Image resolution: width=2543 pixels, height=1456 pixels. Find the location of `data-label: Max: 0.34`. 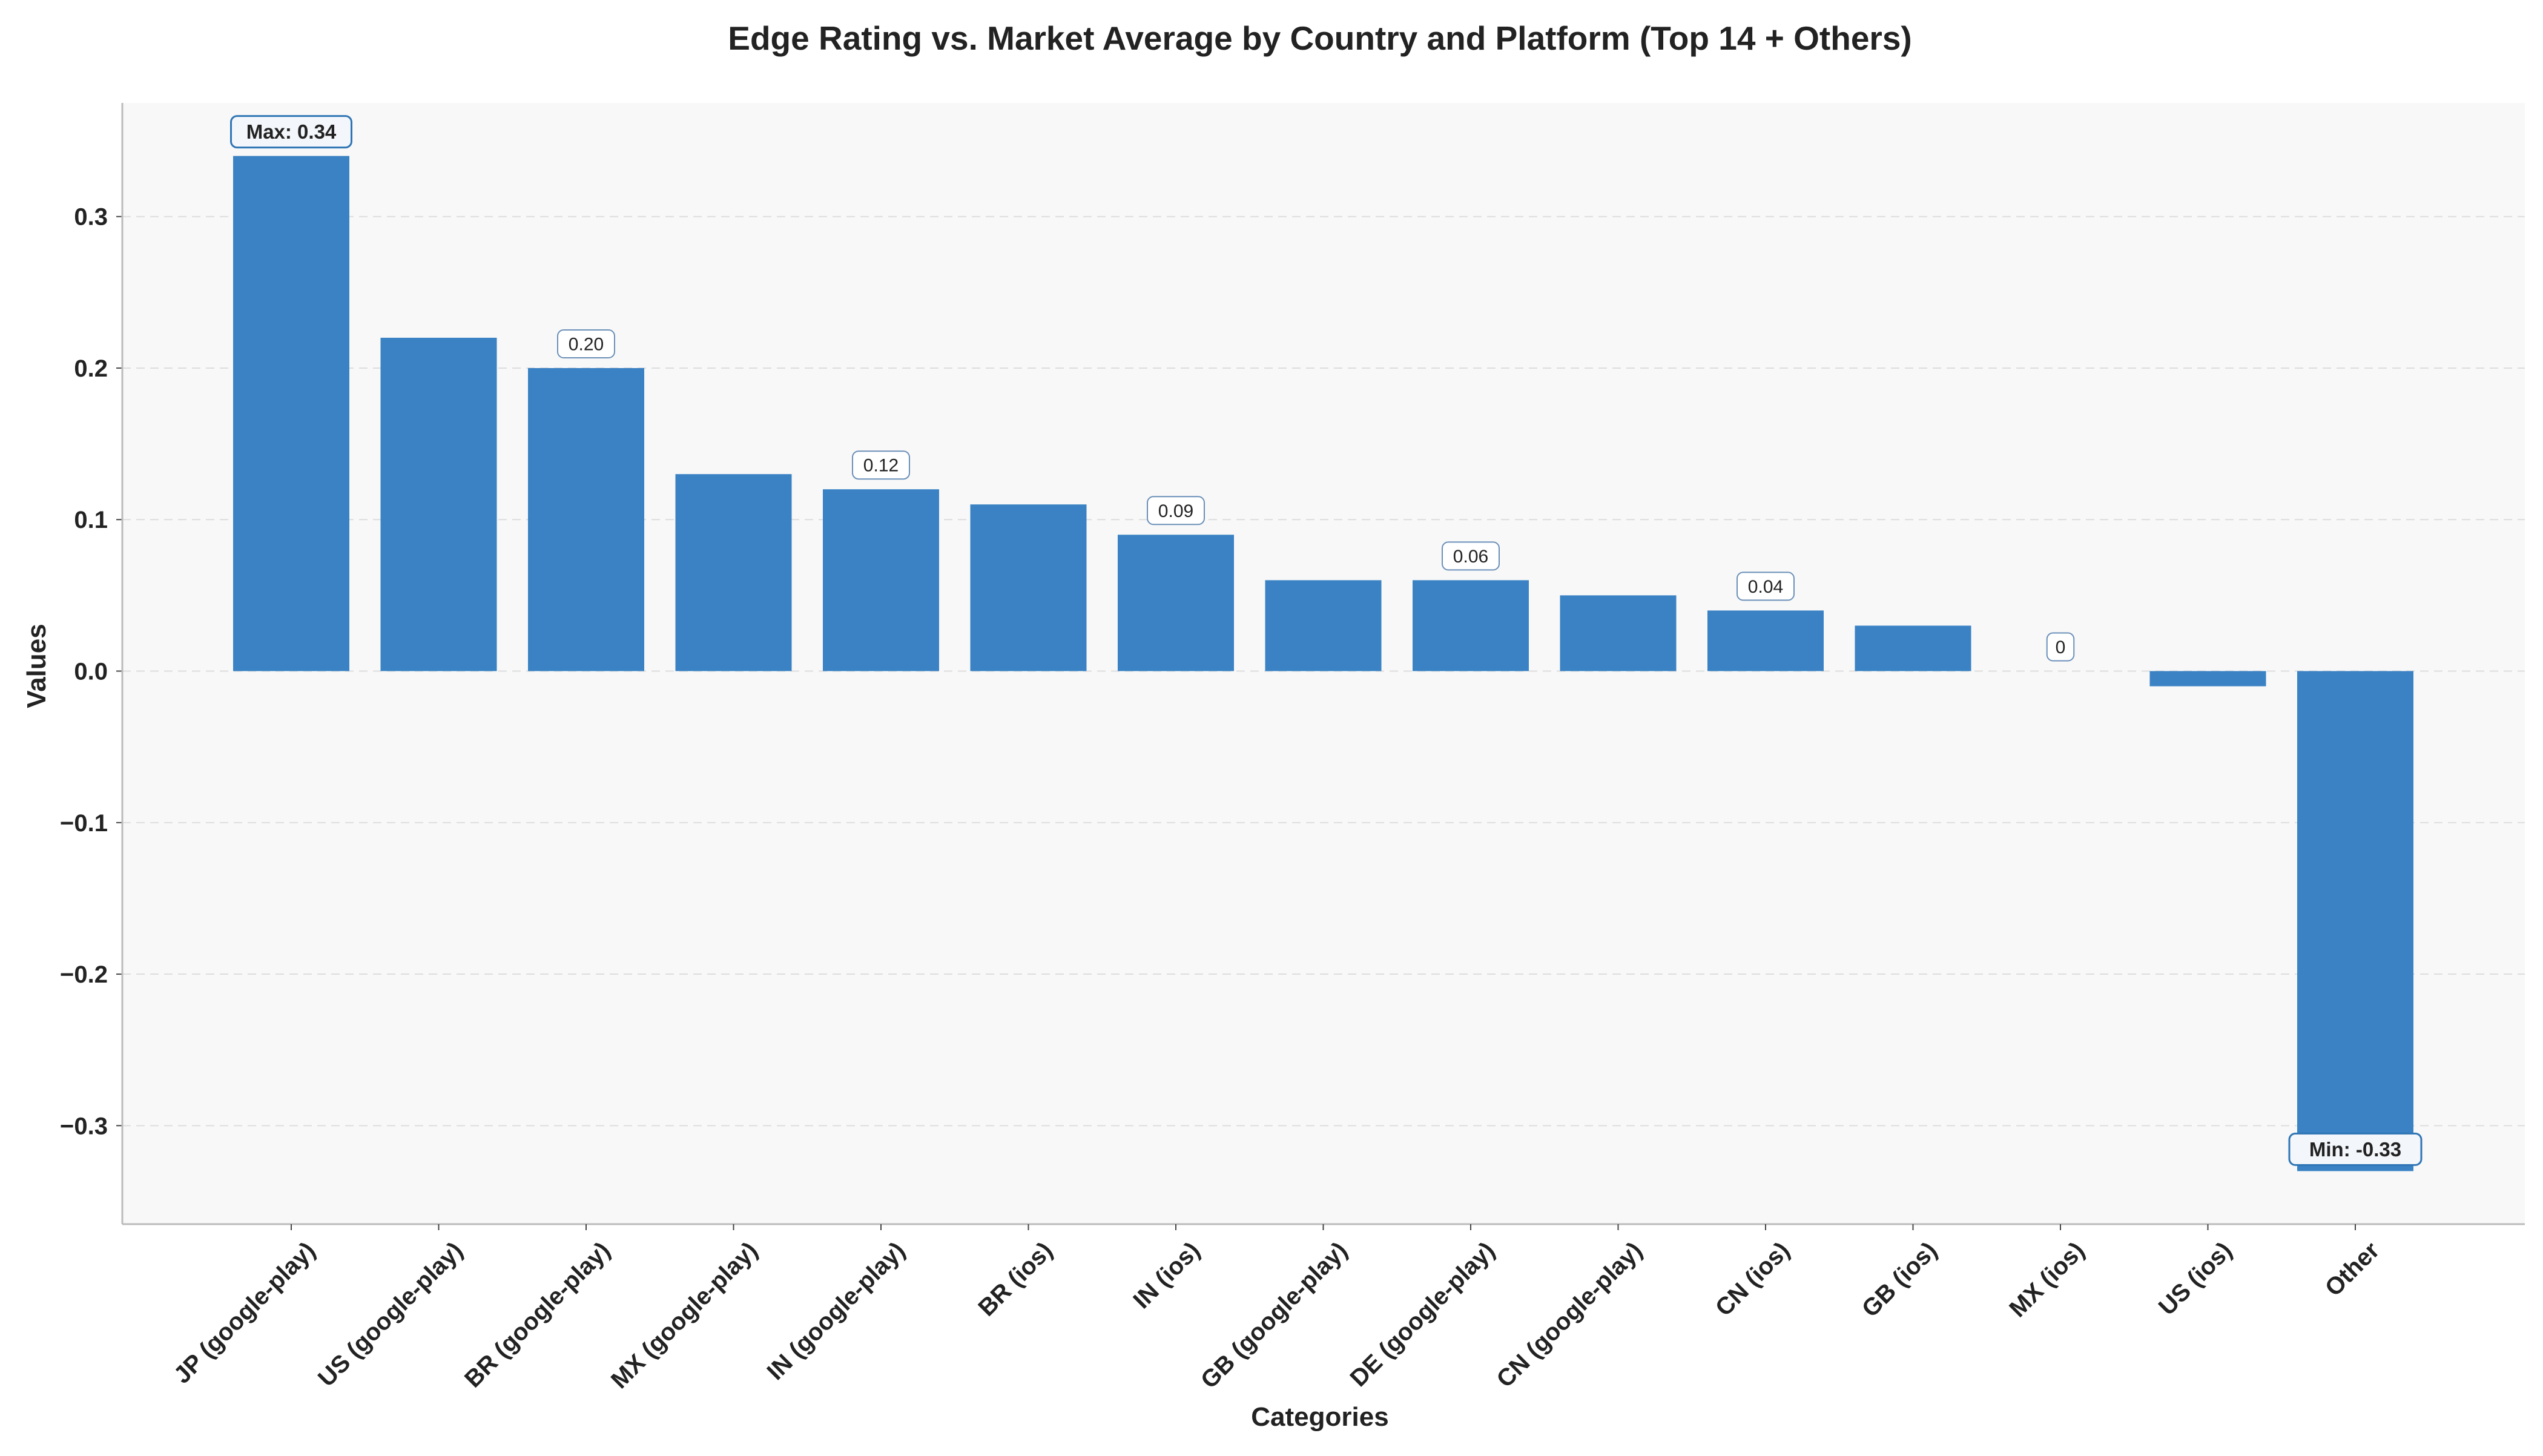

data-label: Max: 0.34 is located at coordinates (292, 131).